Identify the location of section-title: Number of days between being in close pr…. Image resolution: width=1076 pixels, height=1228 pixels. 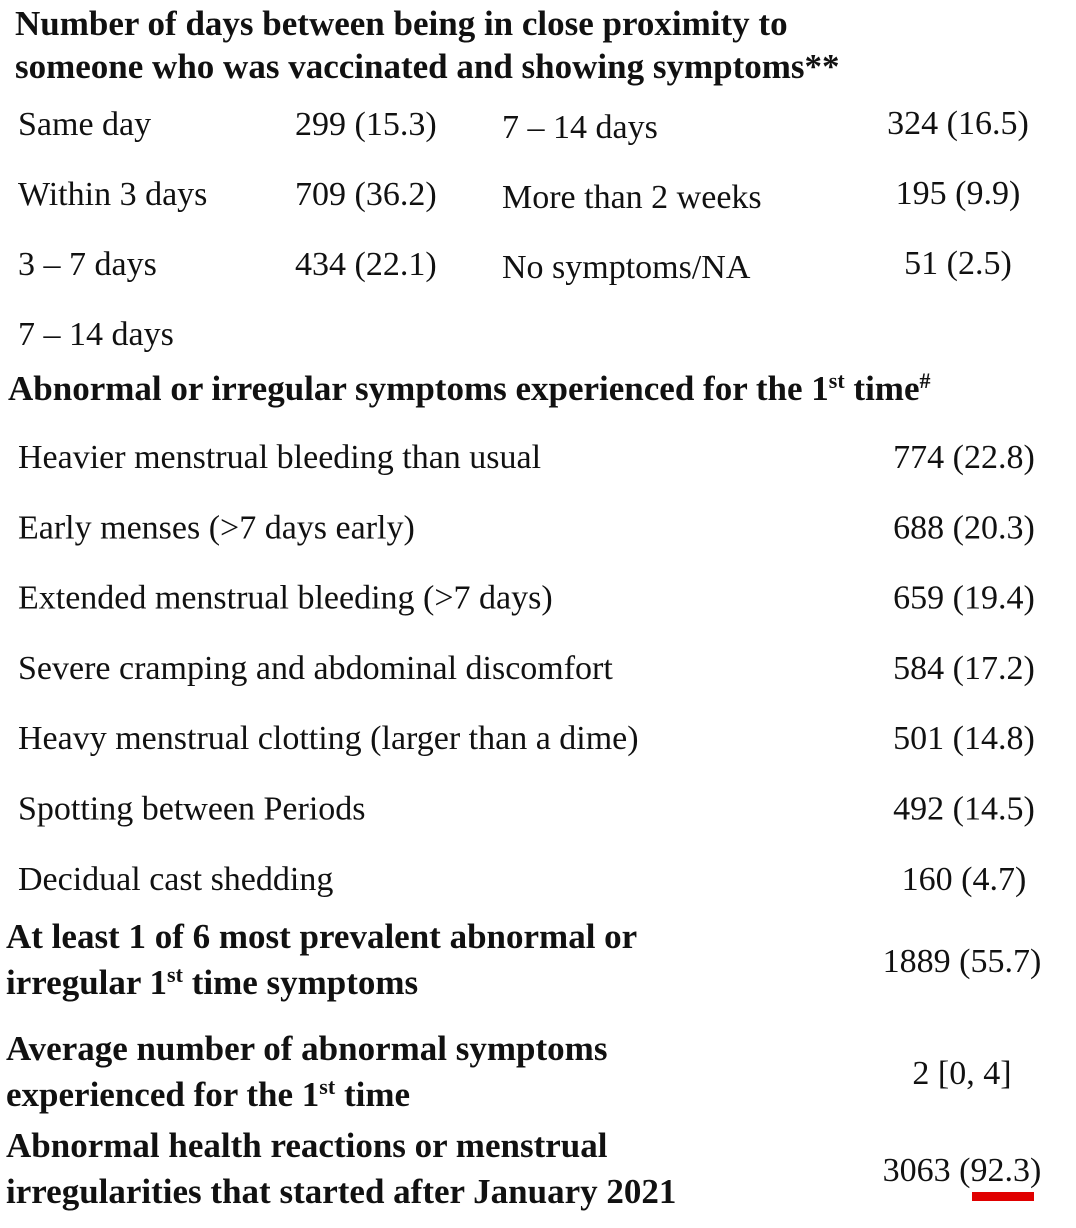
(401, 23).